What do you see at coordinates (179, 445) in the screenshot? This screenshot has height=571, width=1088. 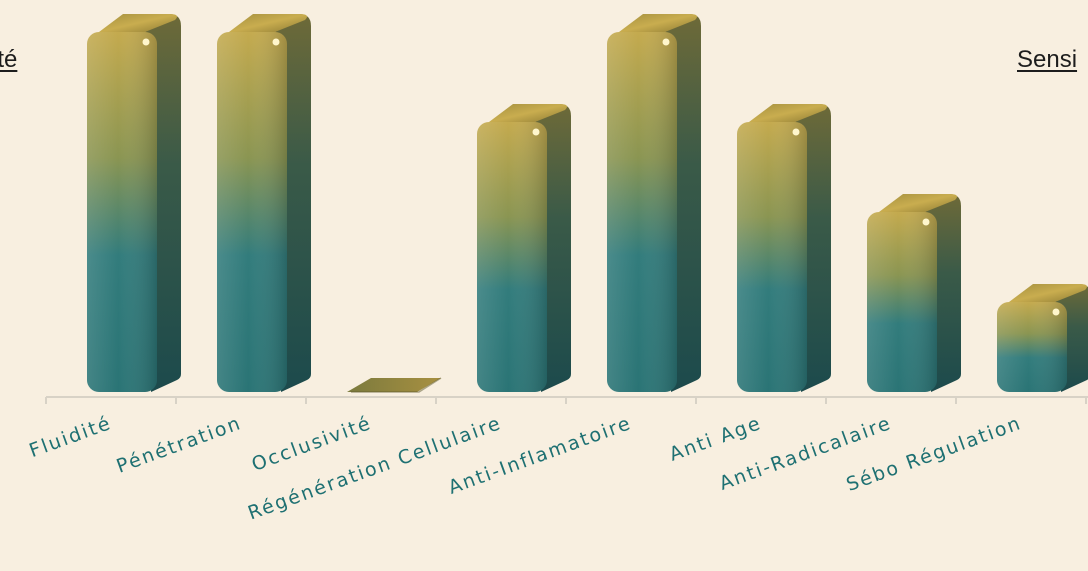 I see `x-tick-label: Pénétration` at bounding box center [179, 445].